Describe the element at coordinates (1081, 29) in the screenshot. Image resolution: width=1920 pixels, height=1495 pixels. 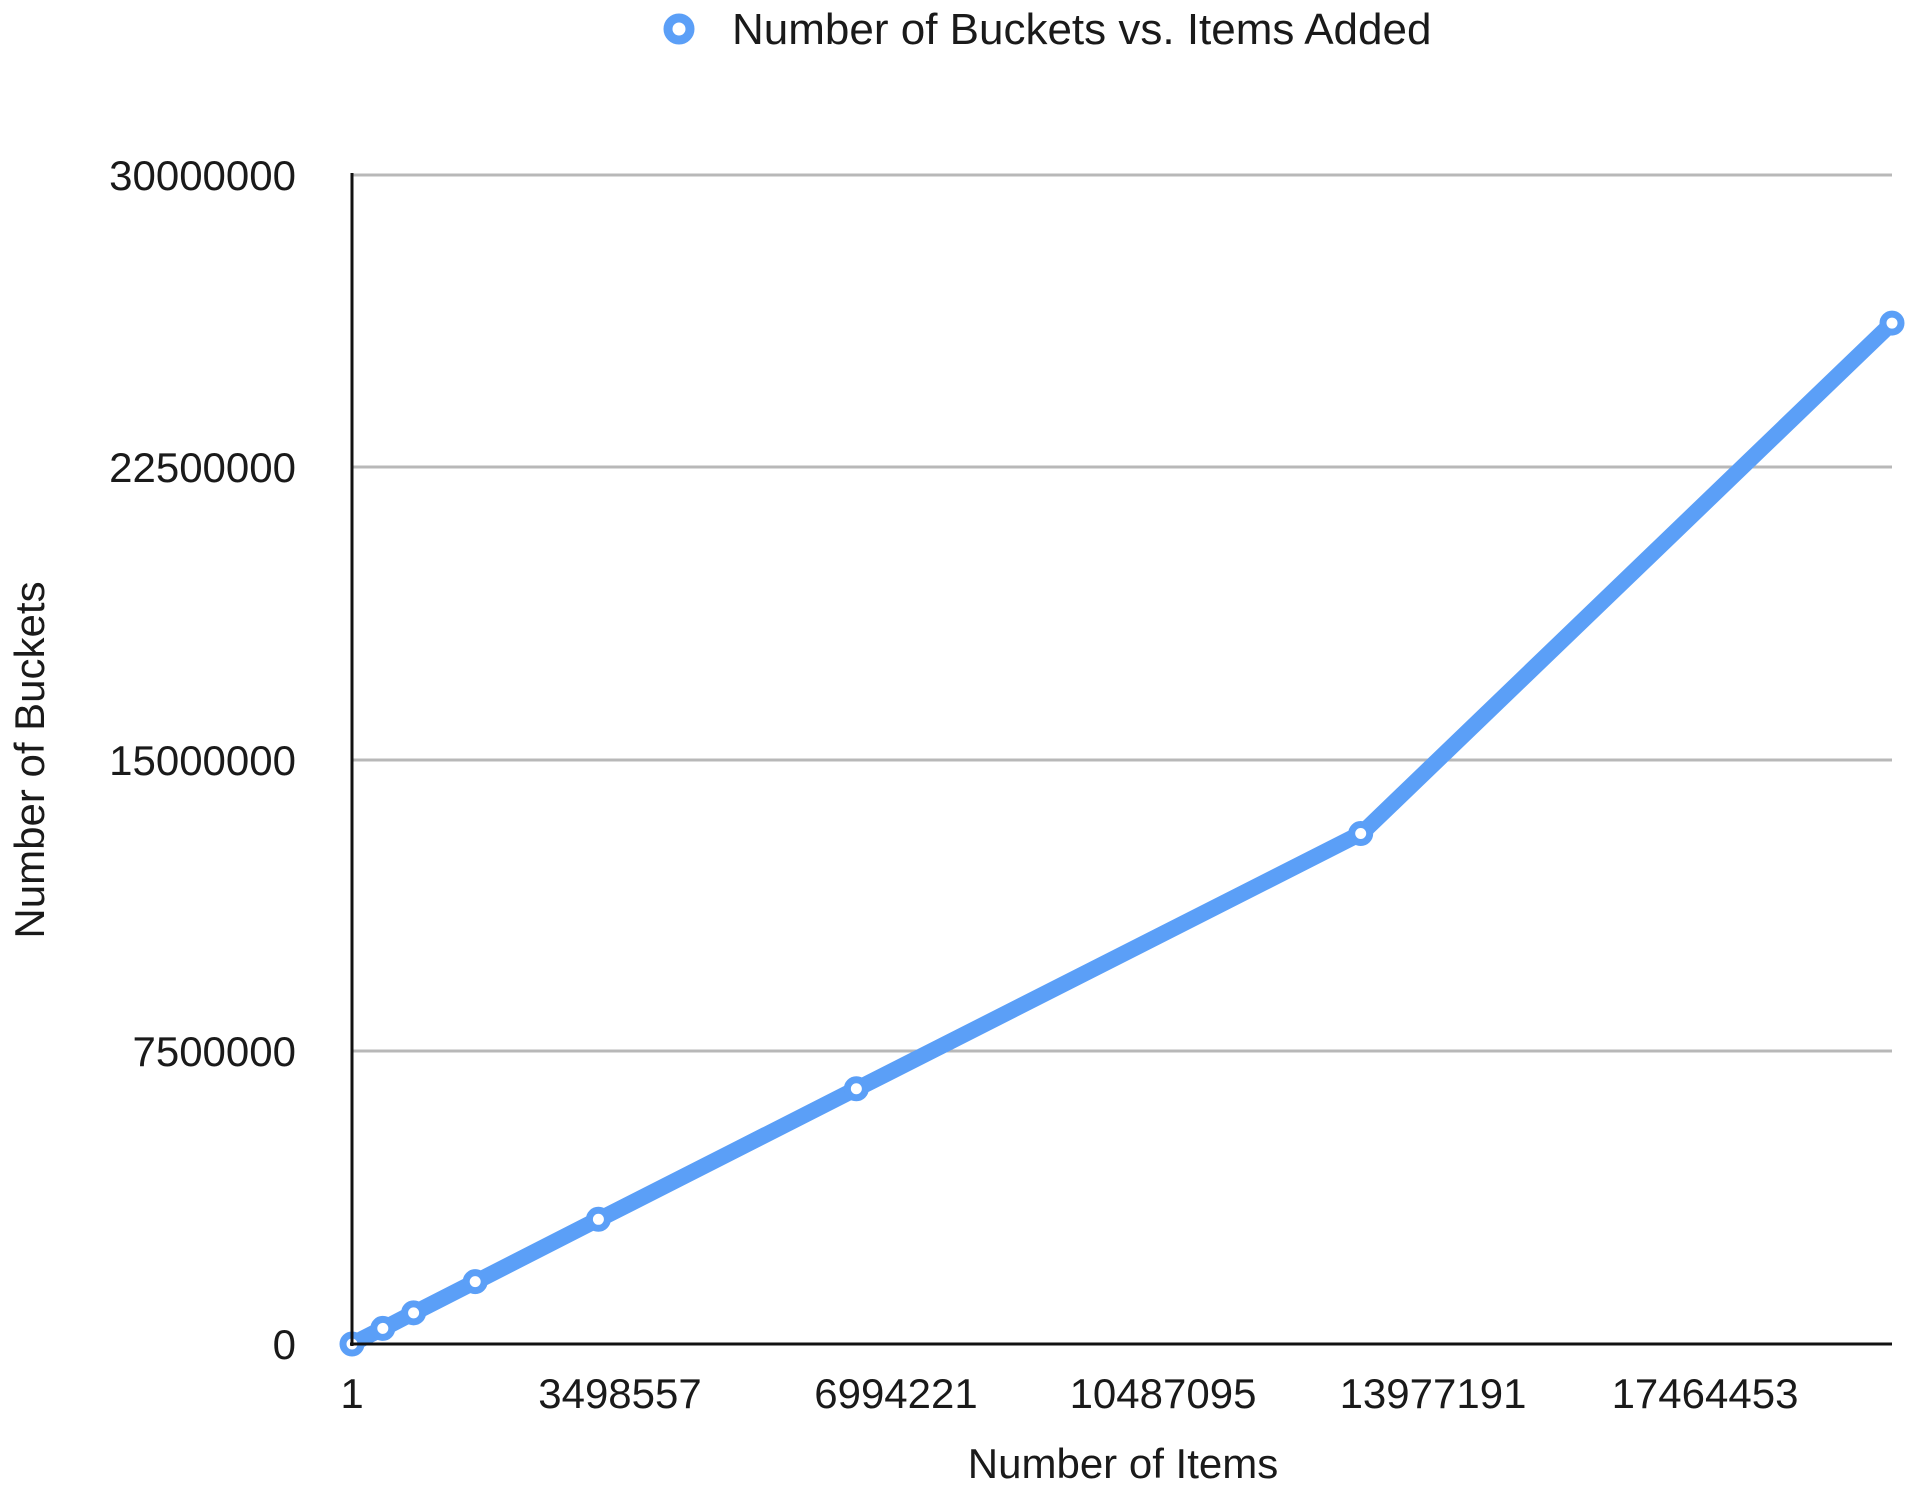
I see `legend-label: Number of Buckets vs. Items Added` at that location.